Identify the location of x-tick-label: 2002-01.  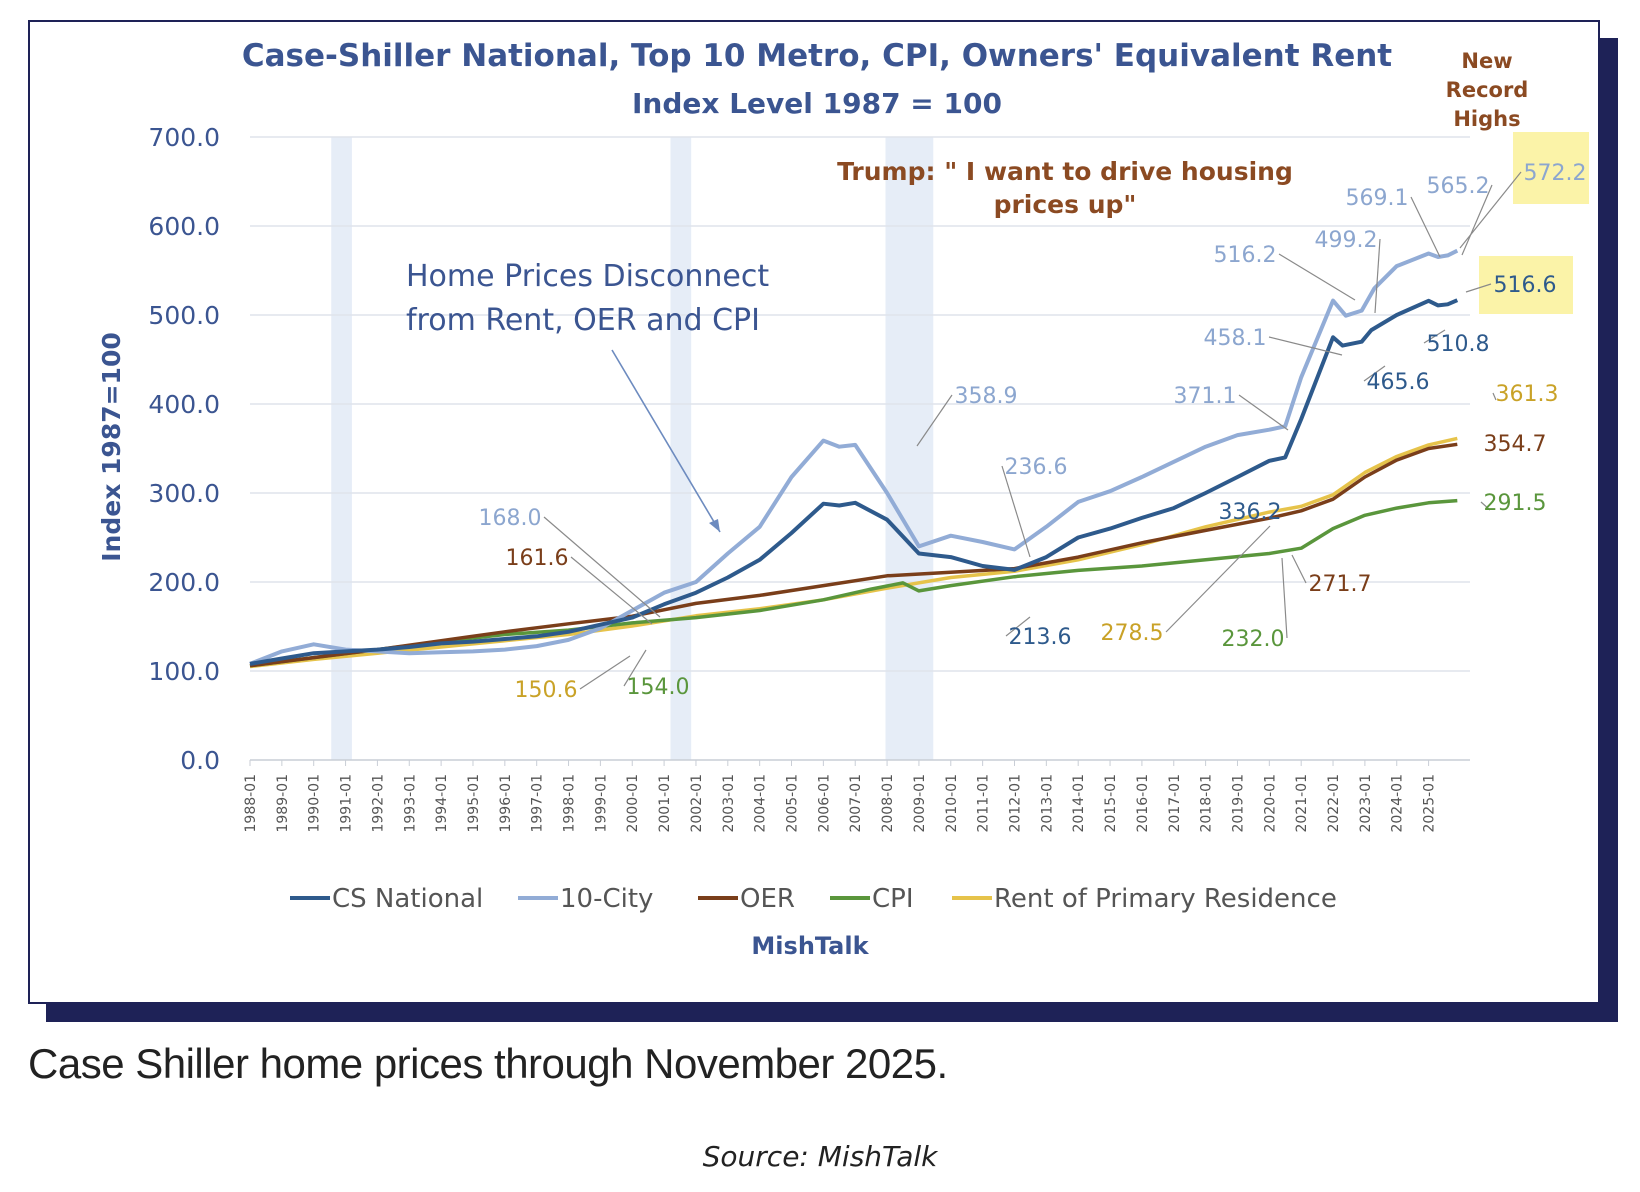
(697, 803).